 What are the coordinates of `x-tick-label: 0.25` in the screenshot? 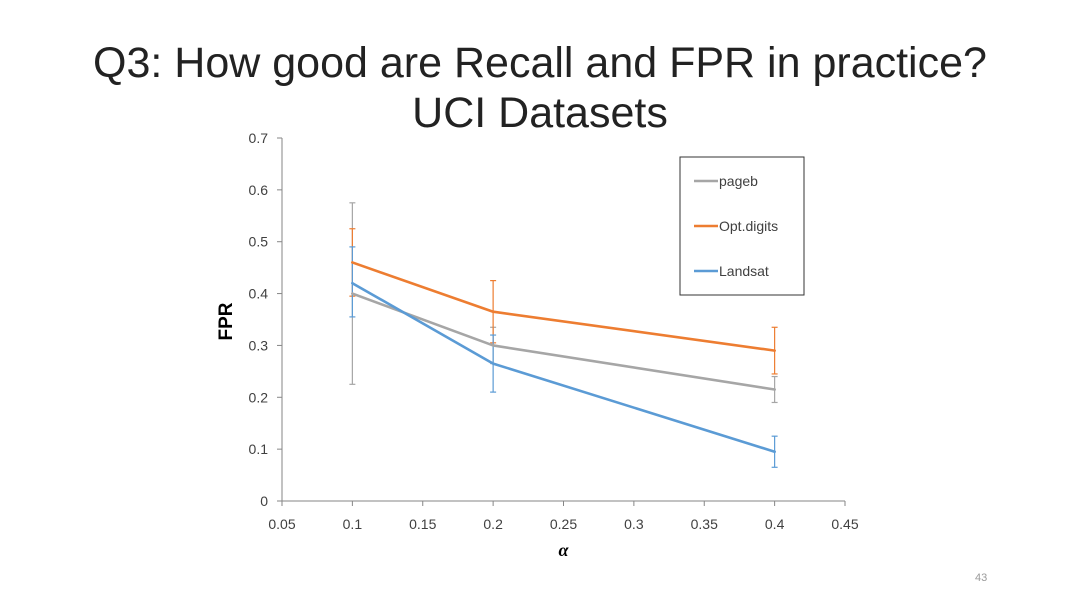 It's located at (563, 524).